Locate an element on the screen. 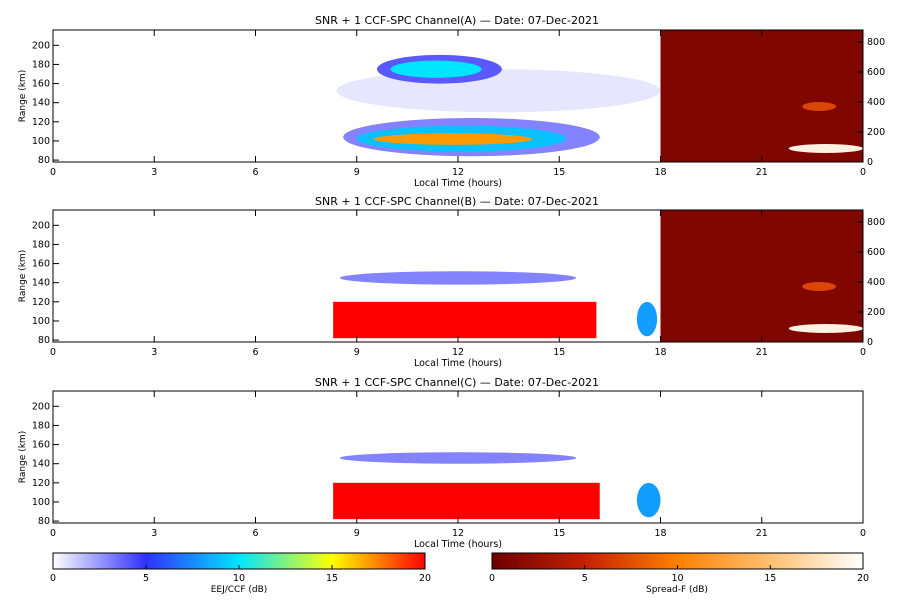 This screenshot has height=600, width=900. colorbar-spread-f-ticks: 0 5 10 15 20 is located at coordinates (679, 574).